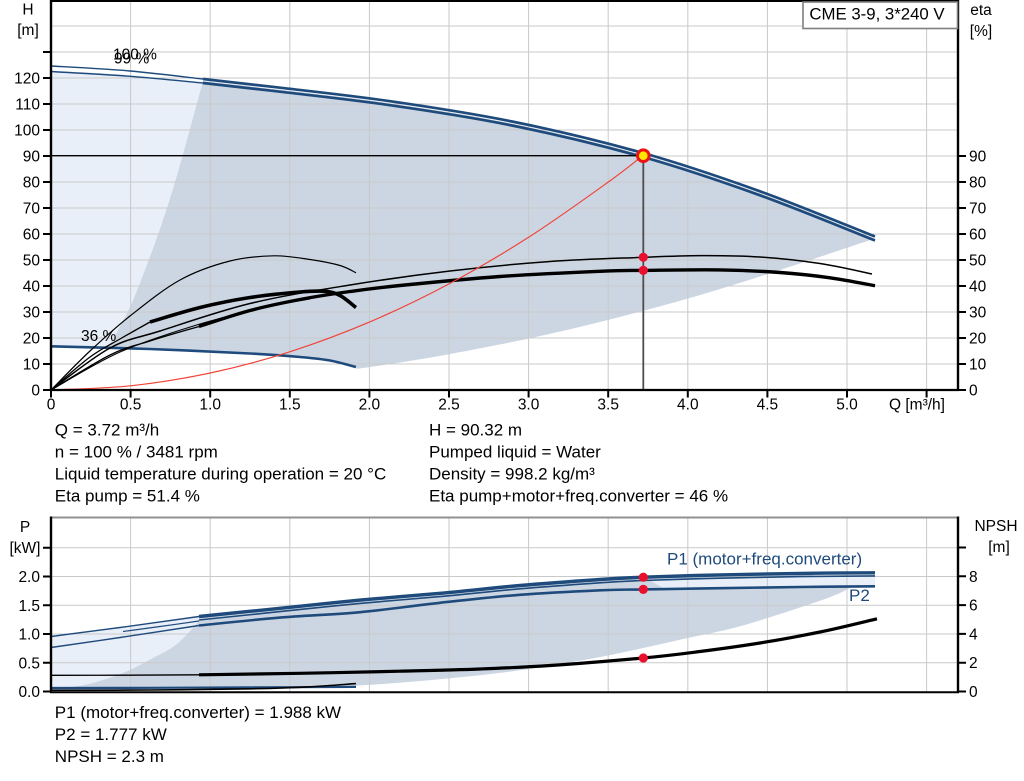 The height and width of the screenshot is (781, 1024). I want to click on svg-text: 0.0, so click(29, 692).